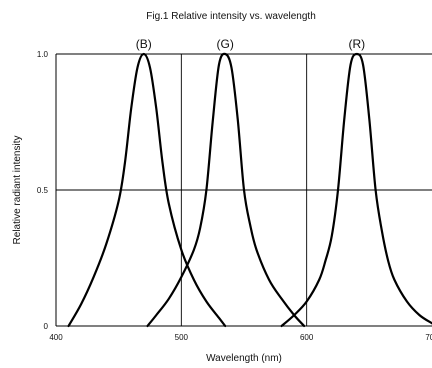 Image resolution: width=432 pixels, height=368 pixels. I want to click on y-tick-label-1: 1.0, so click(43, 54).